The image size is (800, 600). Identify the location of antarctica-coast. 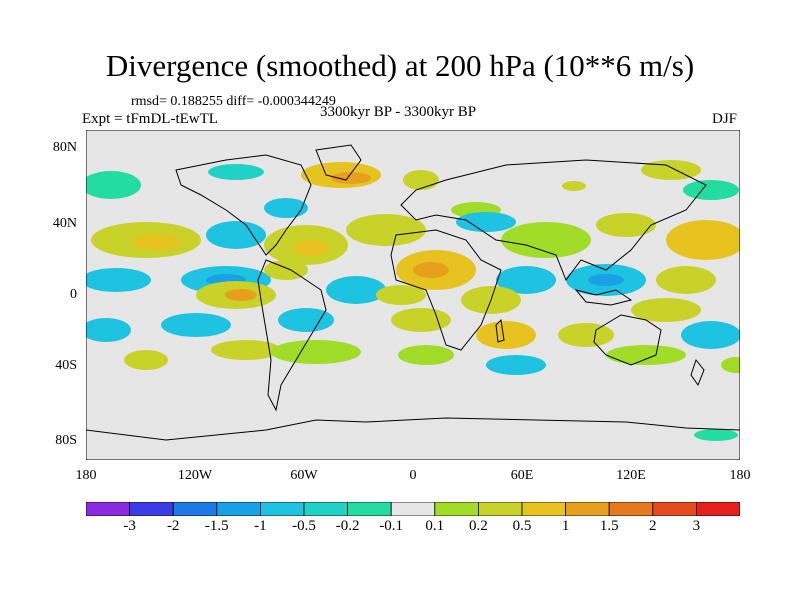
(413, 429).